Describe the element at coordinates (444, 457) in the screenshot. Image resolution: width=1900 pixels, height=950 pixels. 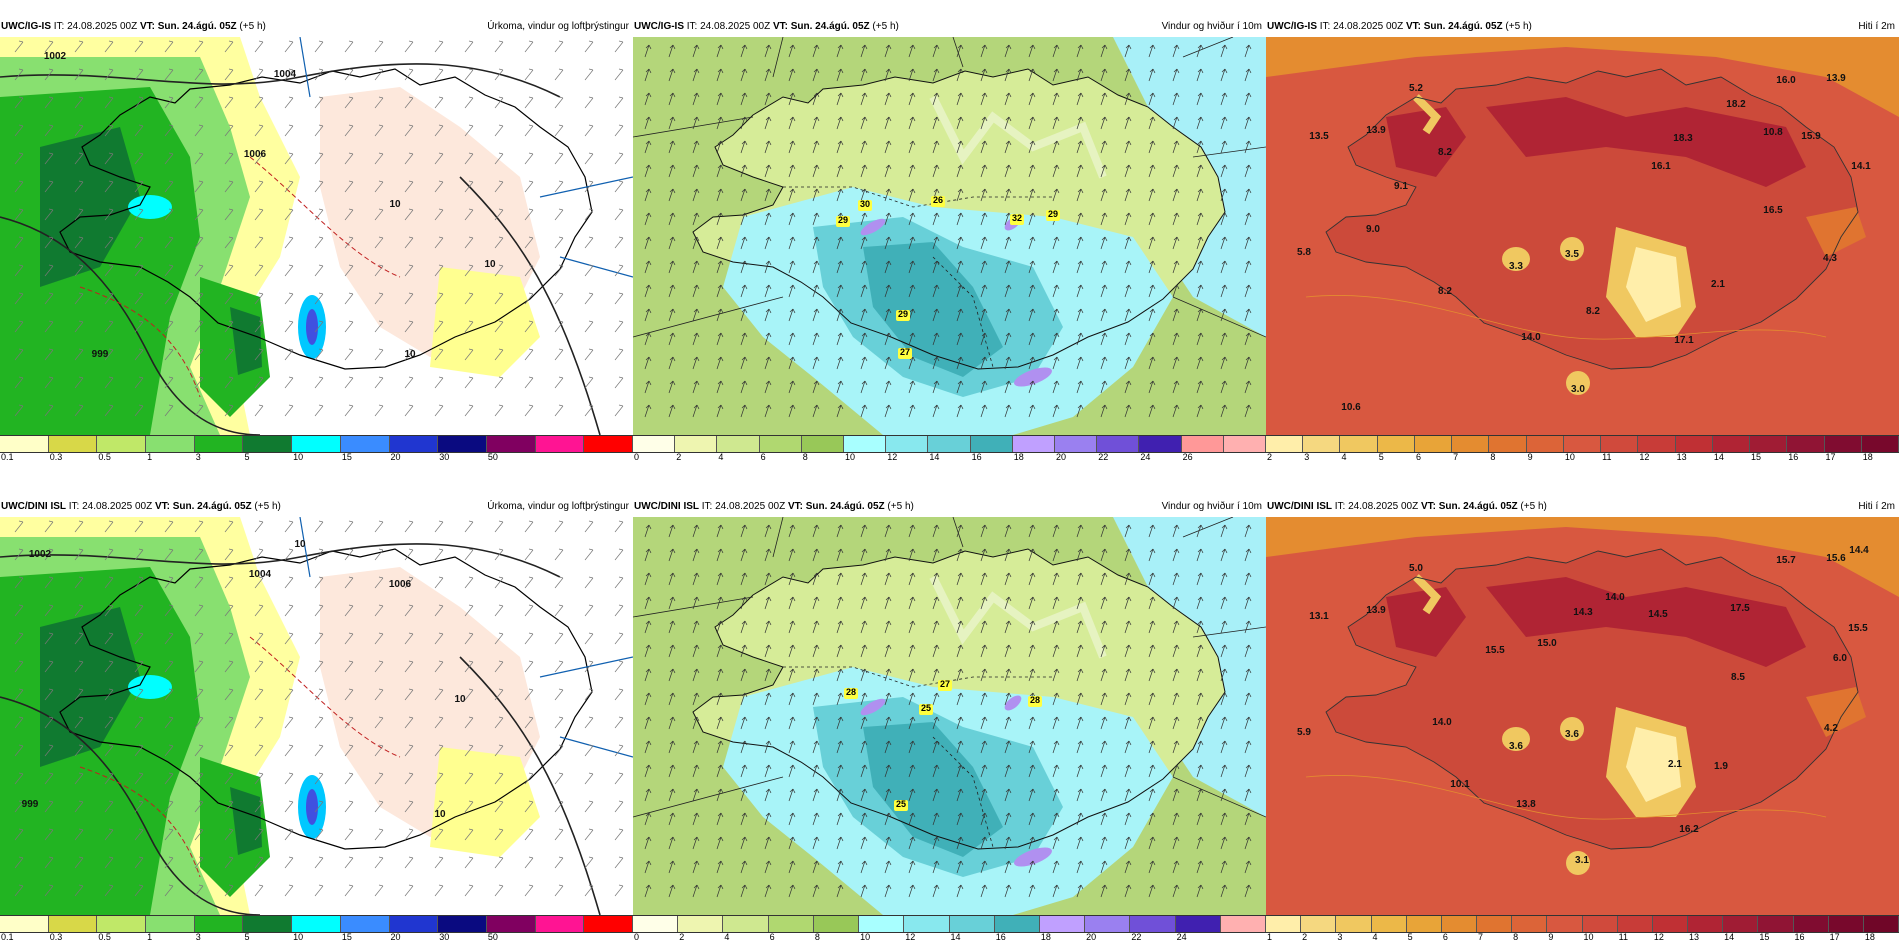
I see `color-scale-tick: 30` at that location.